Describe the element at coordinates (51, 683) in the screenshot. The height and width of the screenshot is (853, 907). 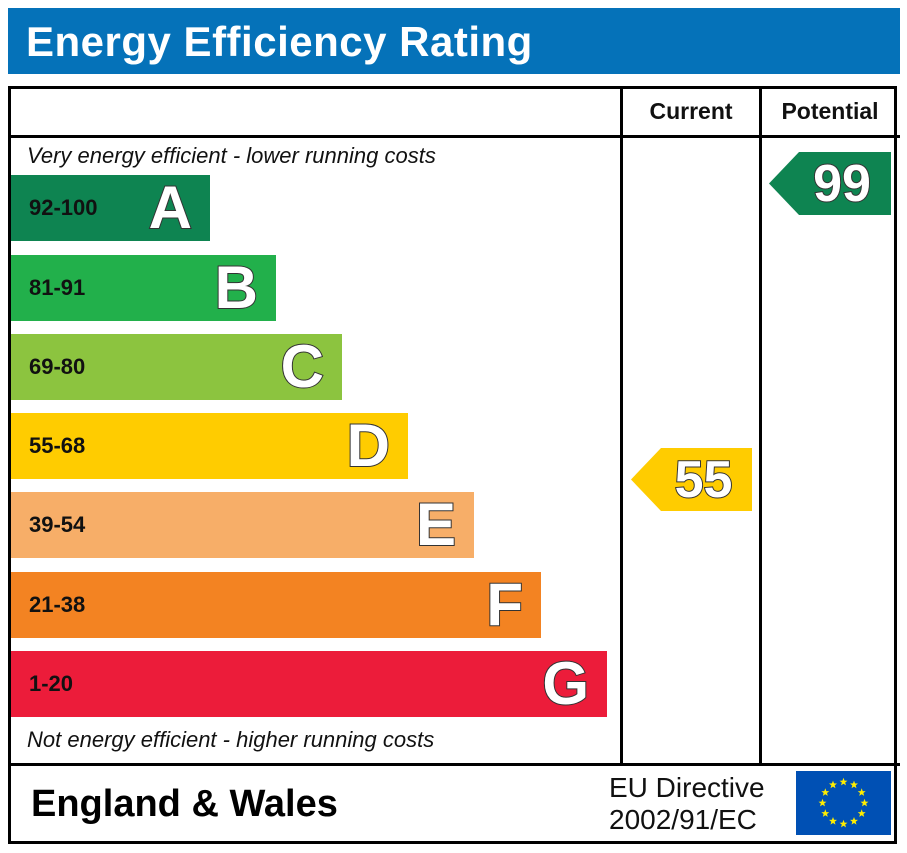
I see `band-range-label: 1-20` at that location.